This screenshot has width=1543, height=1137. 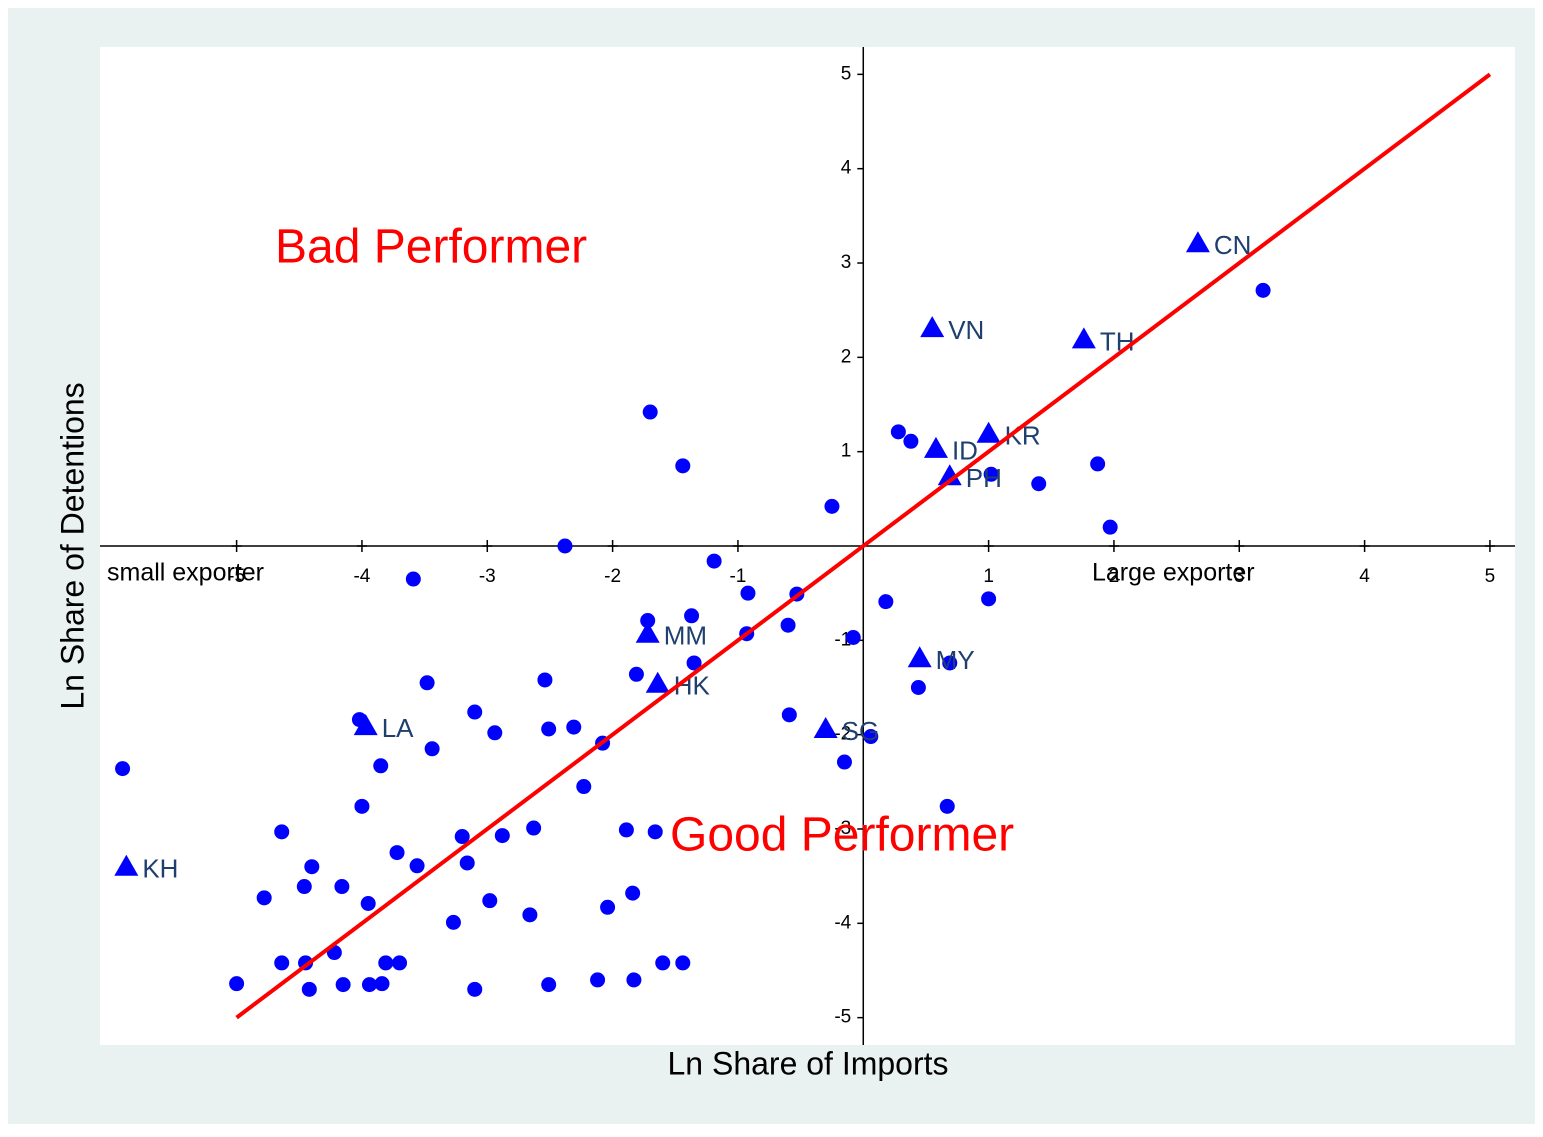 I want to click on point-label: LA, so click(x=398, y=728).